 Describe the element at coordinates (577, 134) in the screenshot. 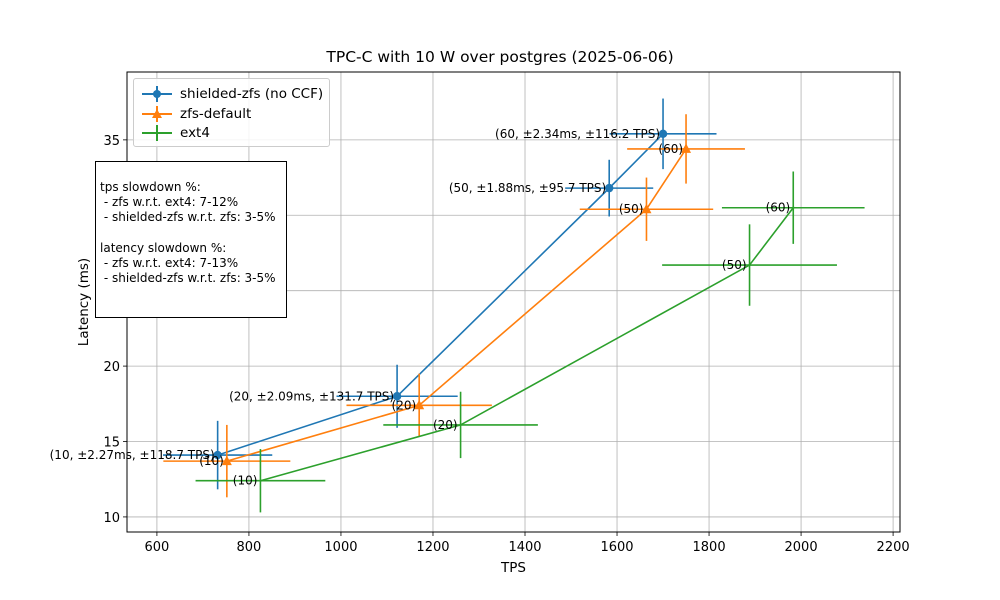

I see `data-label: (60, ±2.34ms, ±116.2 TPS)` at that location.